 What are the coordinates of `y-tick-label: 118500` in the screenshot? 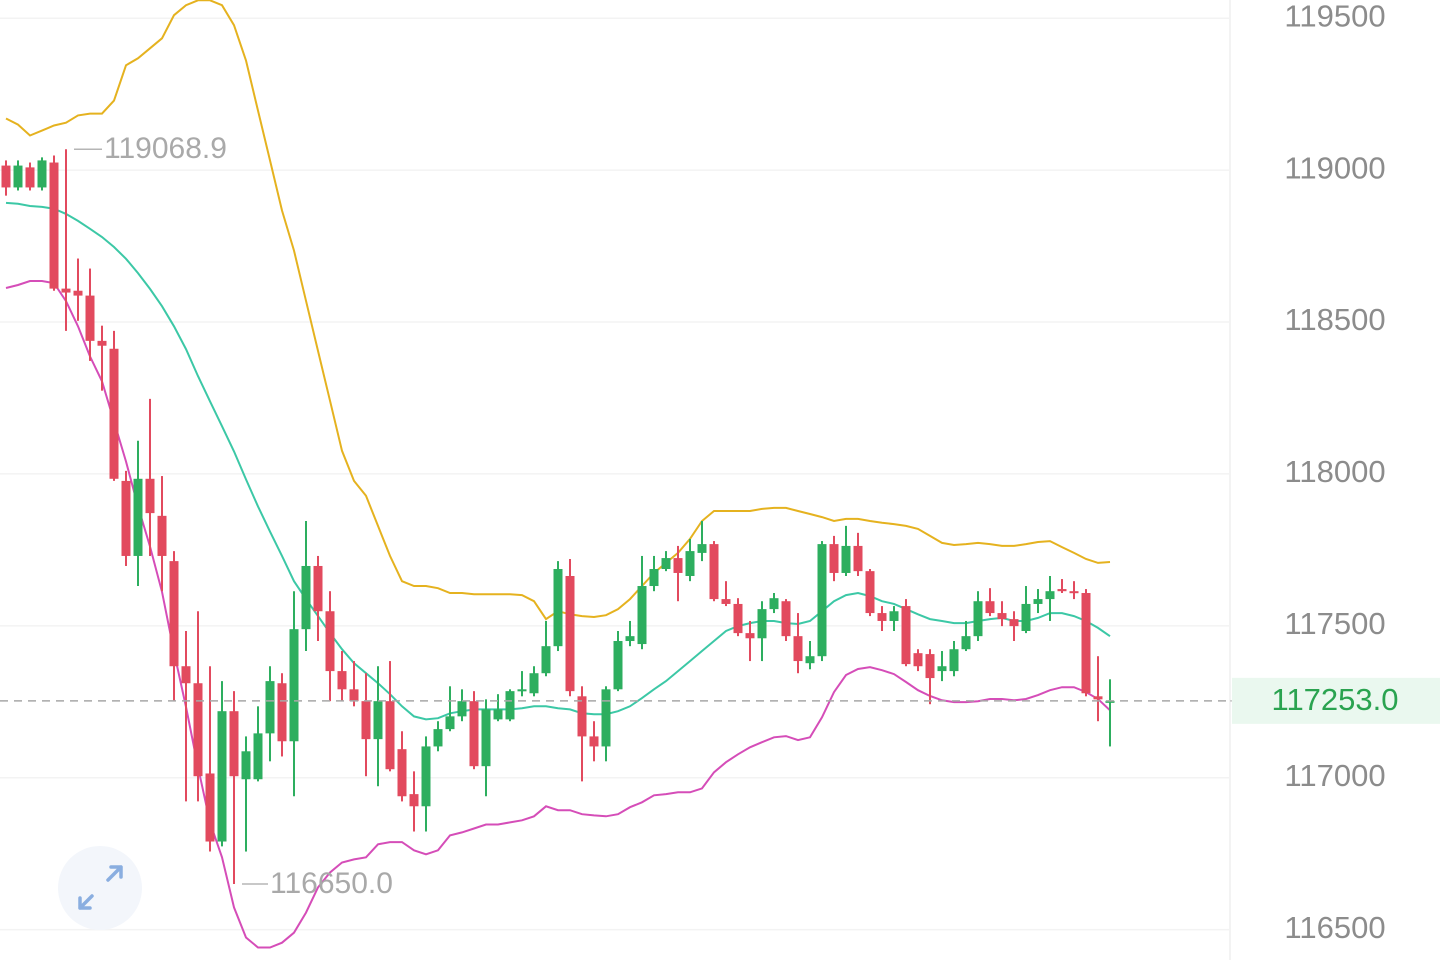 It's located at (1334, 319).